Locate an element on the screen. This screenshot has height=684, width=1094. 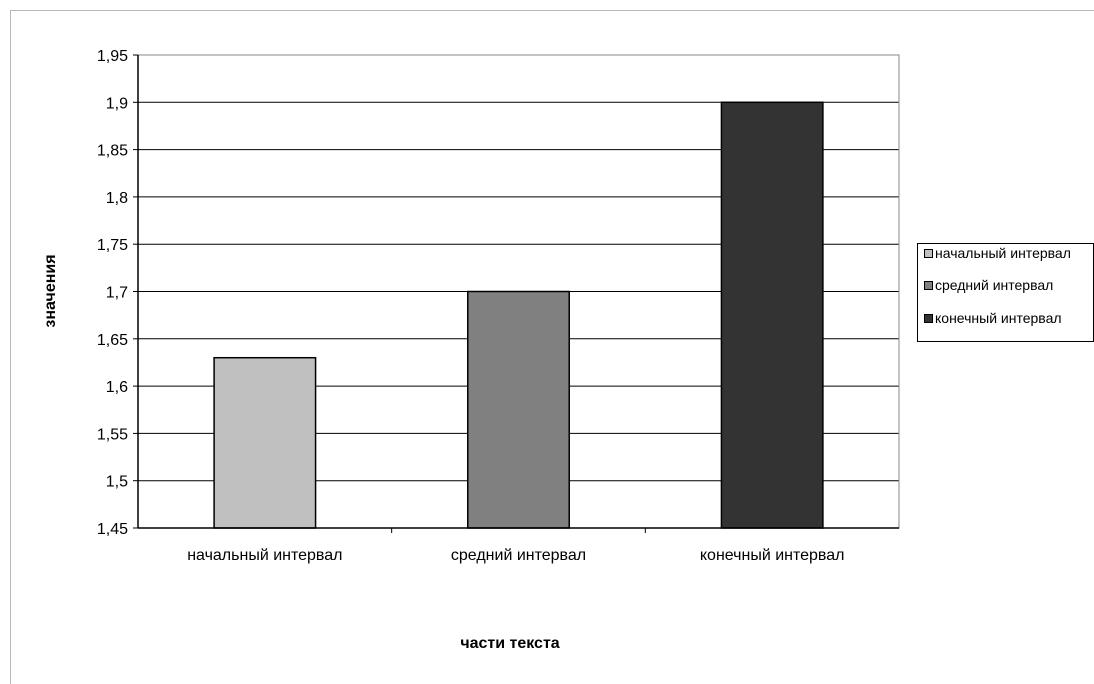
y-tick-label: 1,8 is located at coordinates (117, 198).